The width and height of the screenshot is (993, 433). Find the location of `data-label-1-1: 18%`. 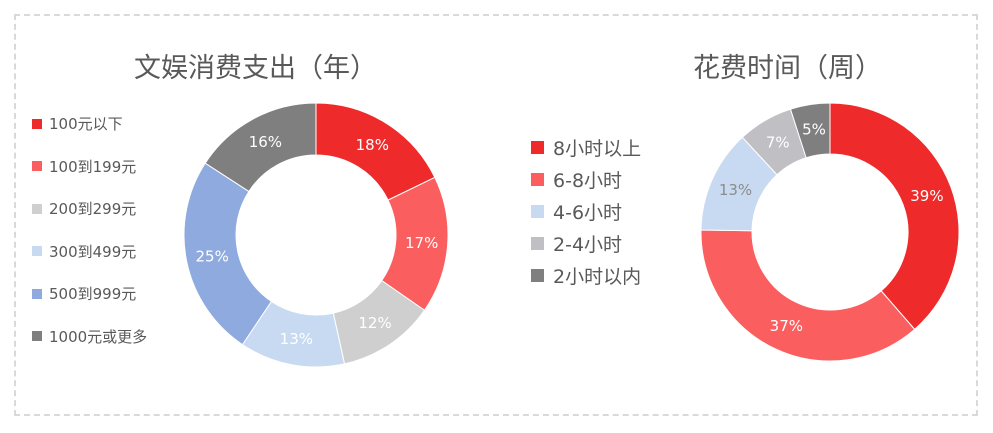

data-label-1-1: 18% is located at coordinates (372, 145).